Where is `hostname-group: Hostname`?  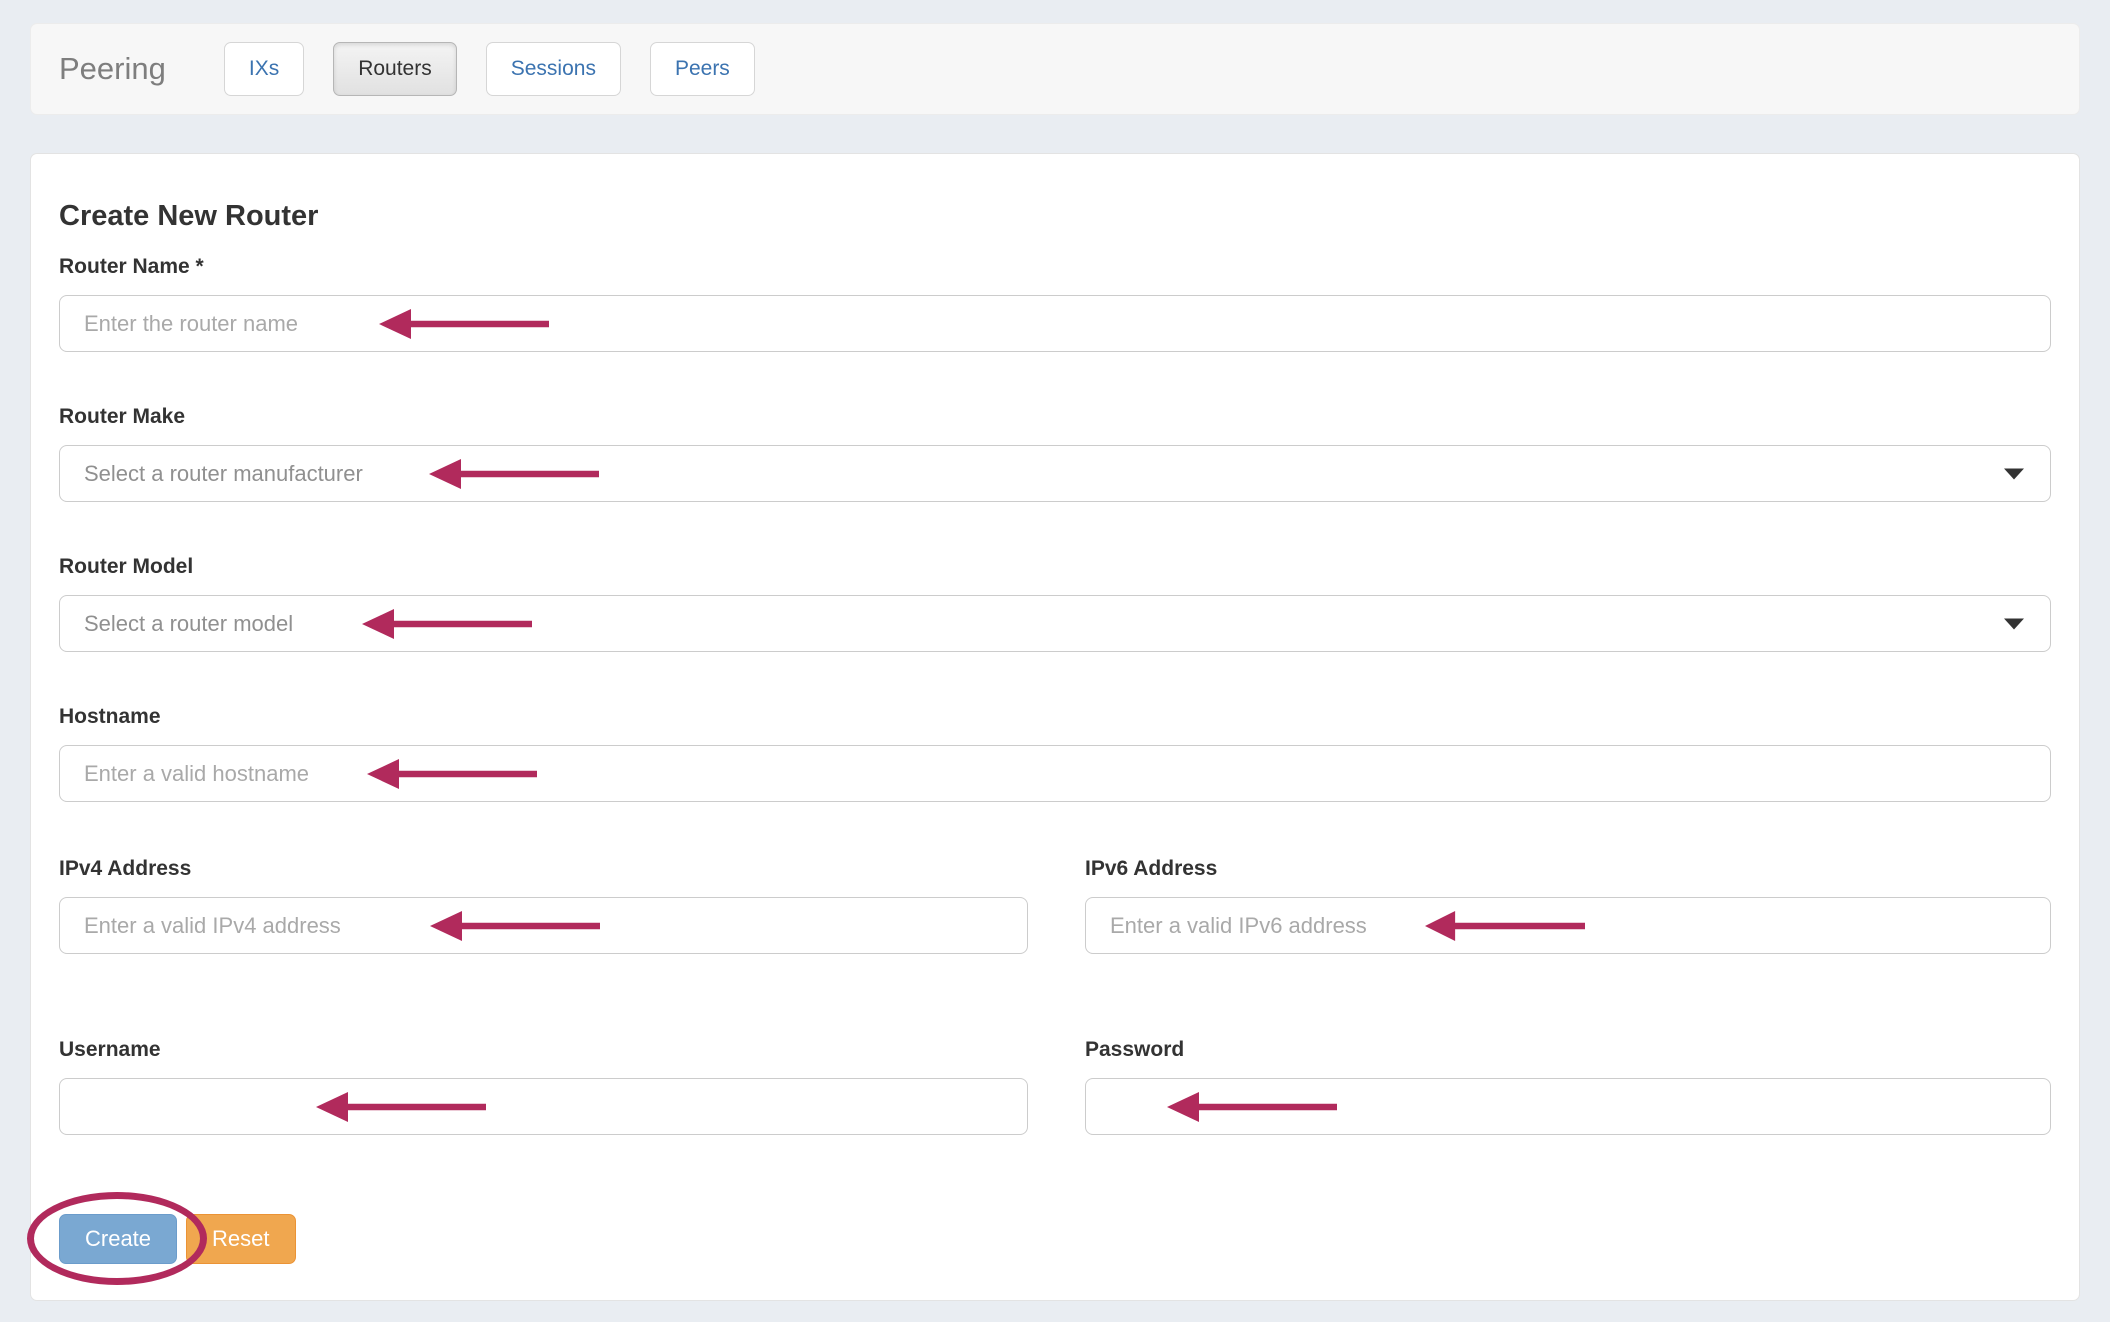
hostname-group: Hostname is located at coordinates (1055, 753).